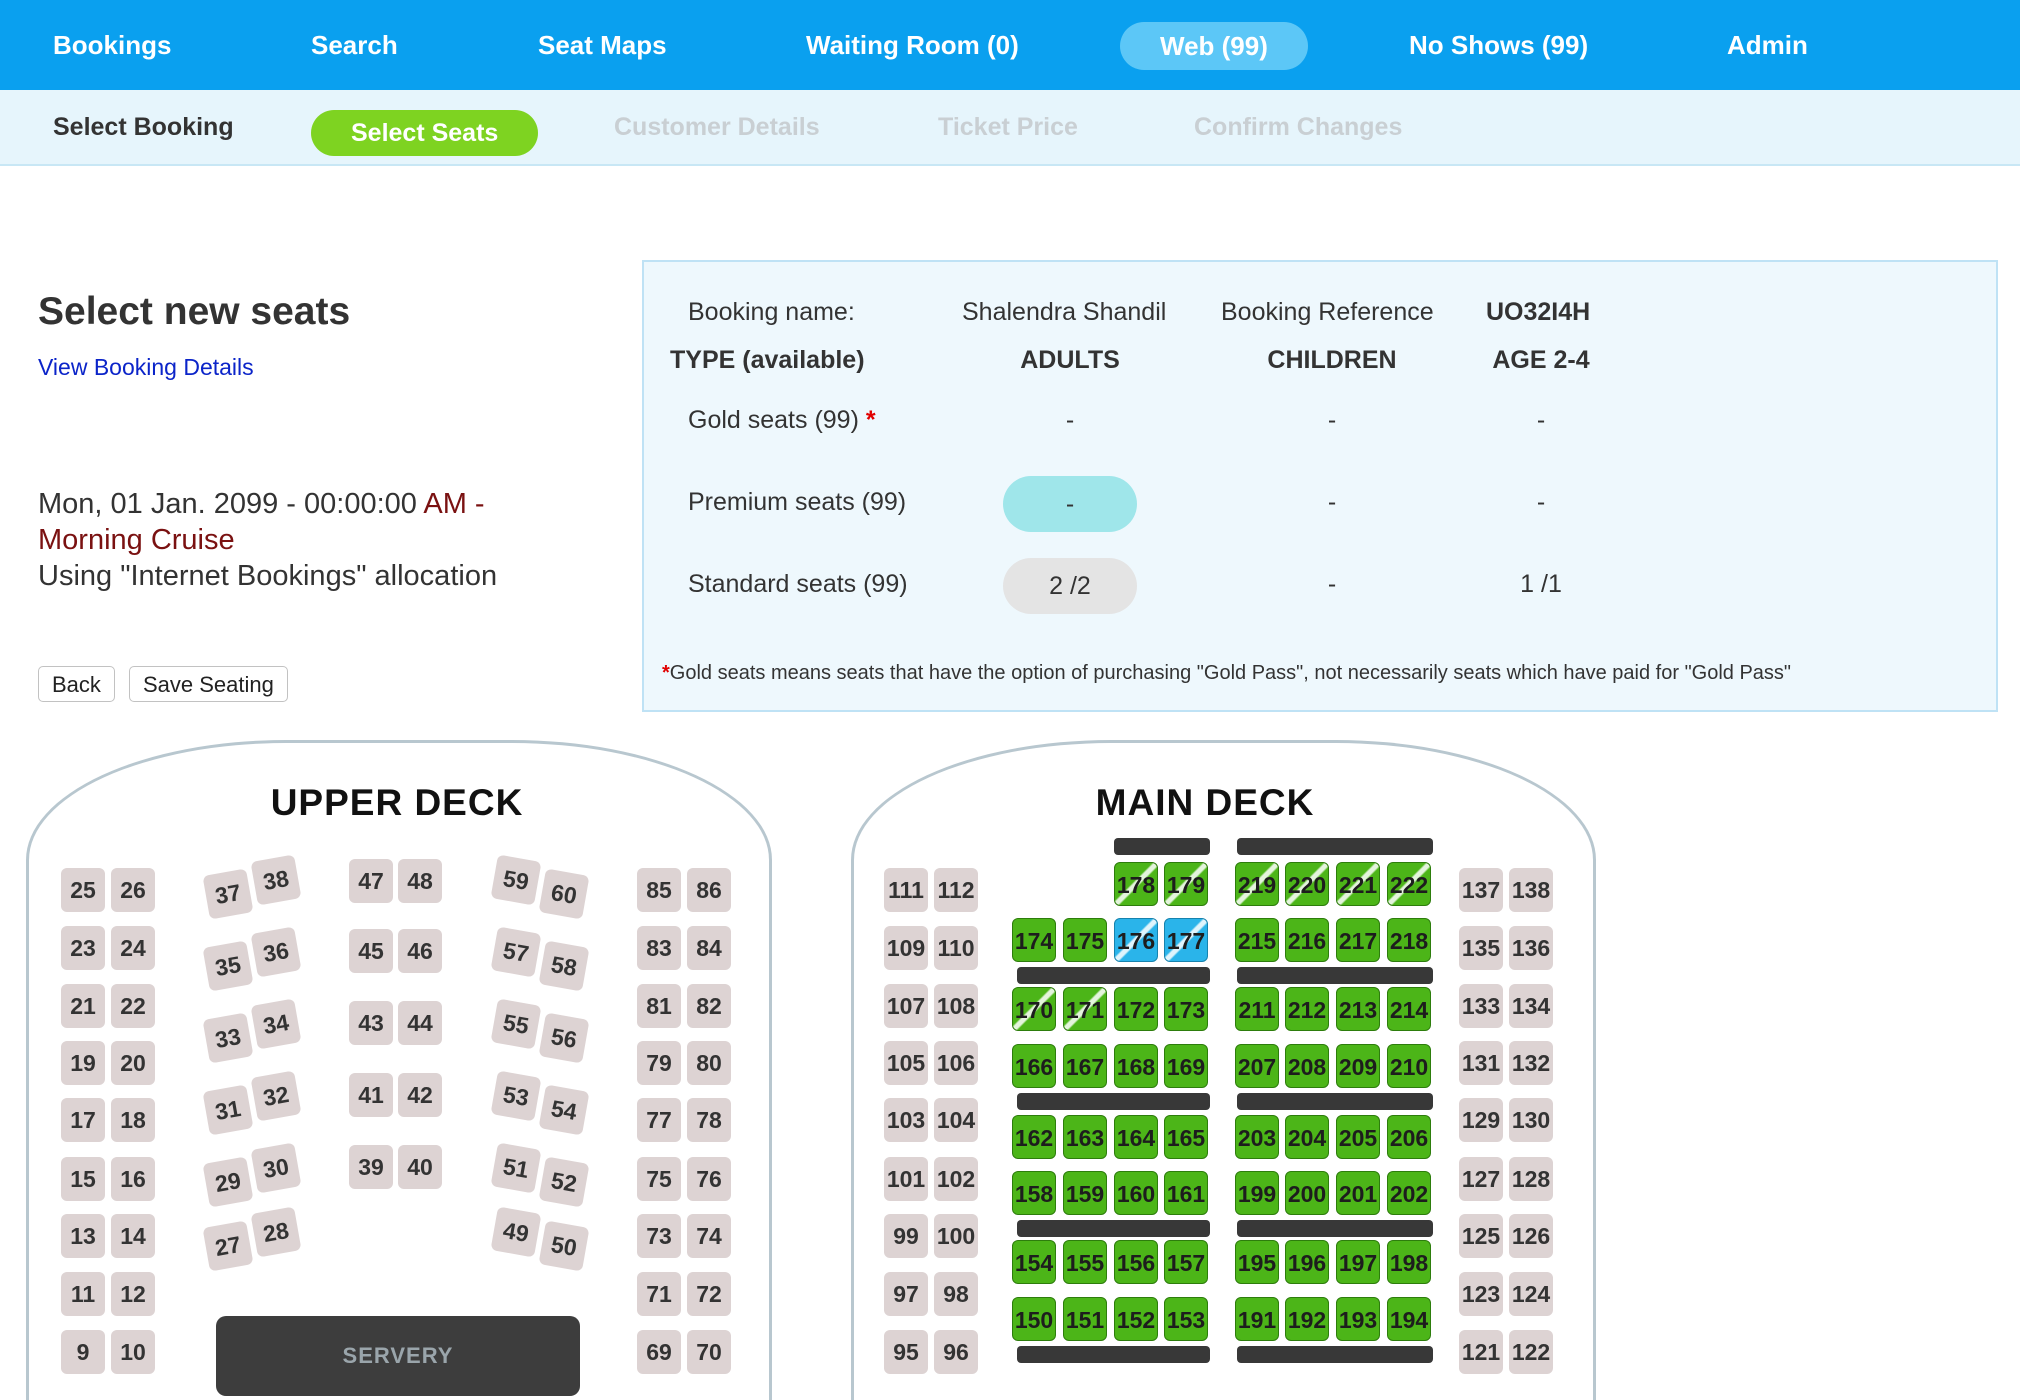 This screenshot has height=1400, width=2020. I want to click on seat-168: 168, so click(1136, 1066).